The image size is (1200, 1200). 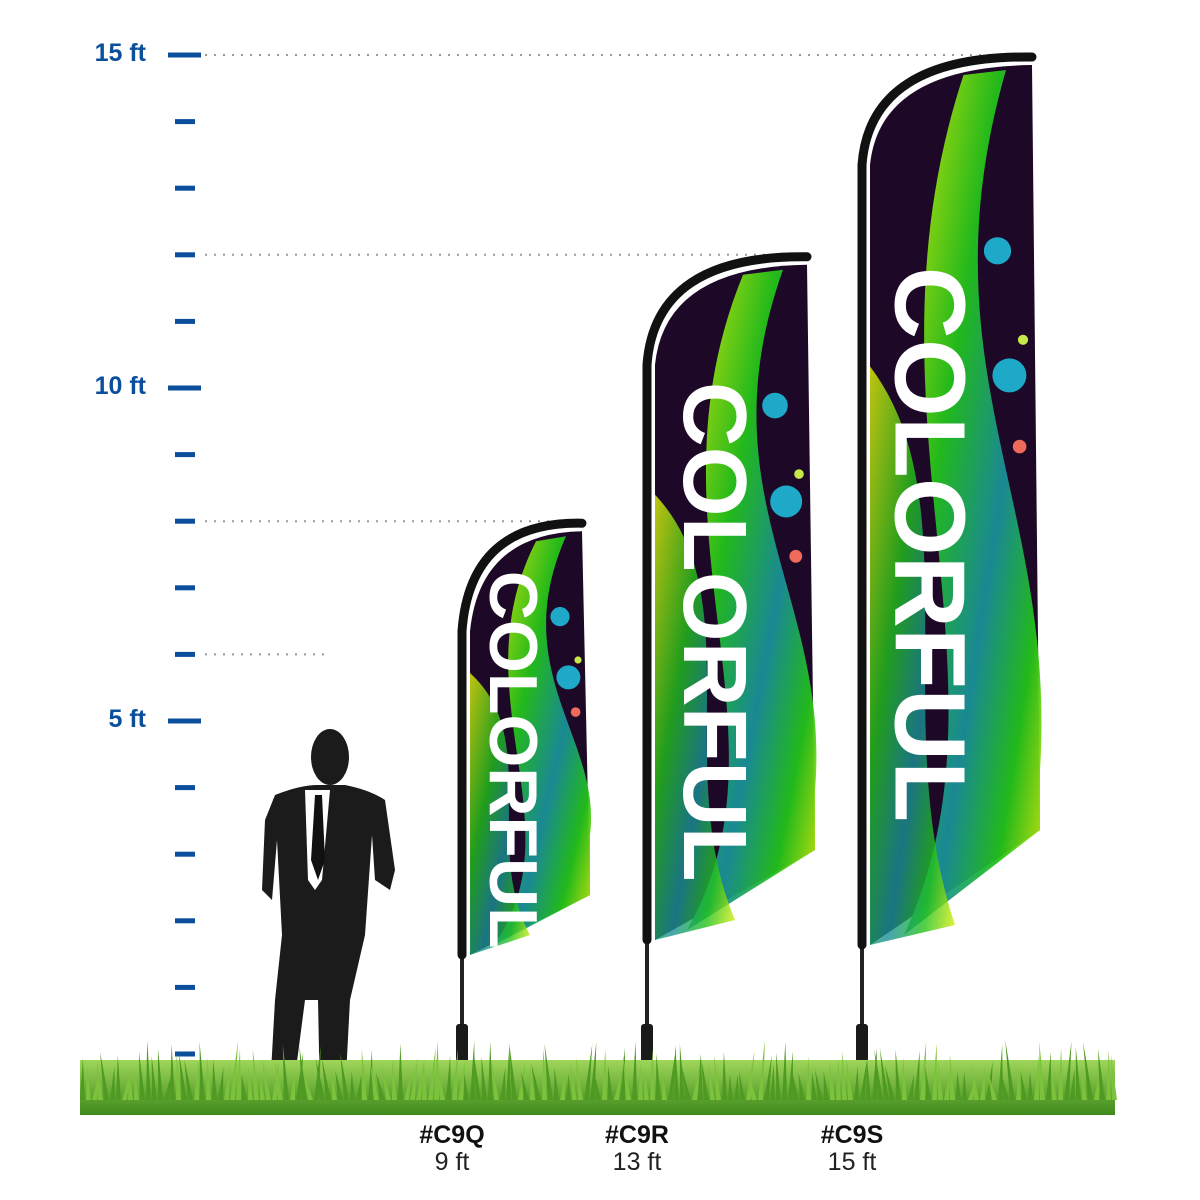 What do you see at coordinates (637, 1162) in the screenshot?
I see `product-height: 13 ft` at bounding box center [637, 1162].